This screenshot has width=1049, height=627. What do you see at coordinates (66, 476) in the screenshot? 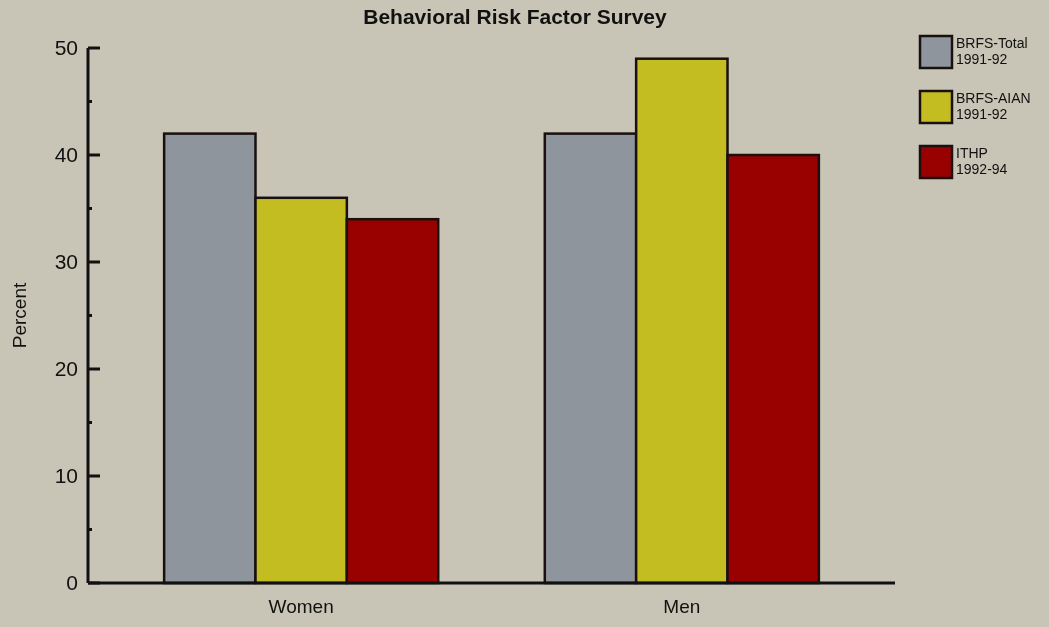
I see `y-tick-label: 10` at bounding box center [66, 476].